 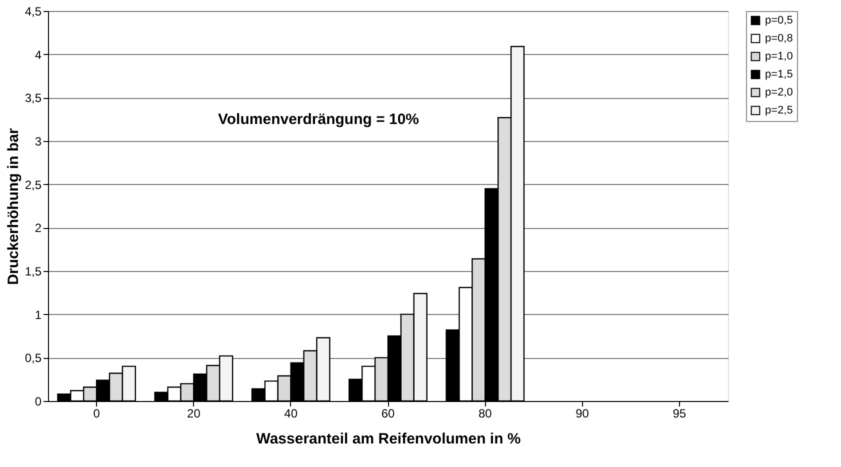 What do you see at coordinates (779, 38) in the screenshot?
I see `legend-label: p=0,8` at bounding box center [779, 38].